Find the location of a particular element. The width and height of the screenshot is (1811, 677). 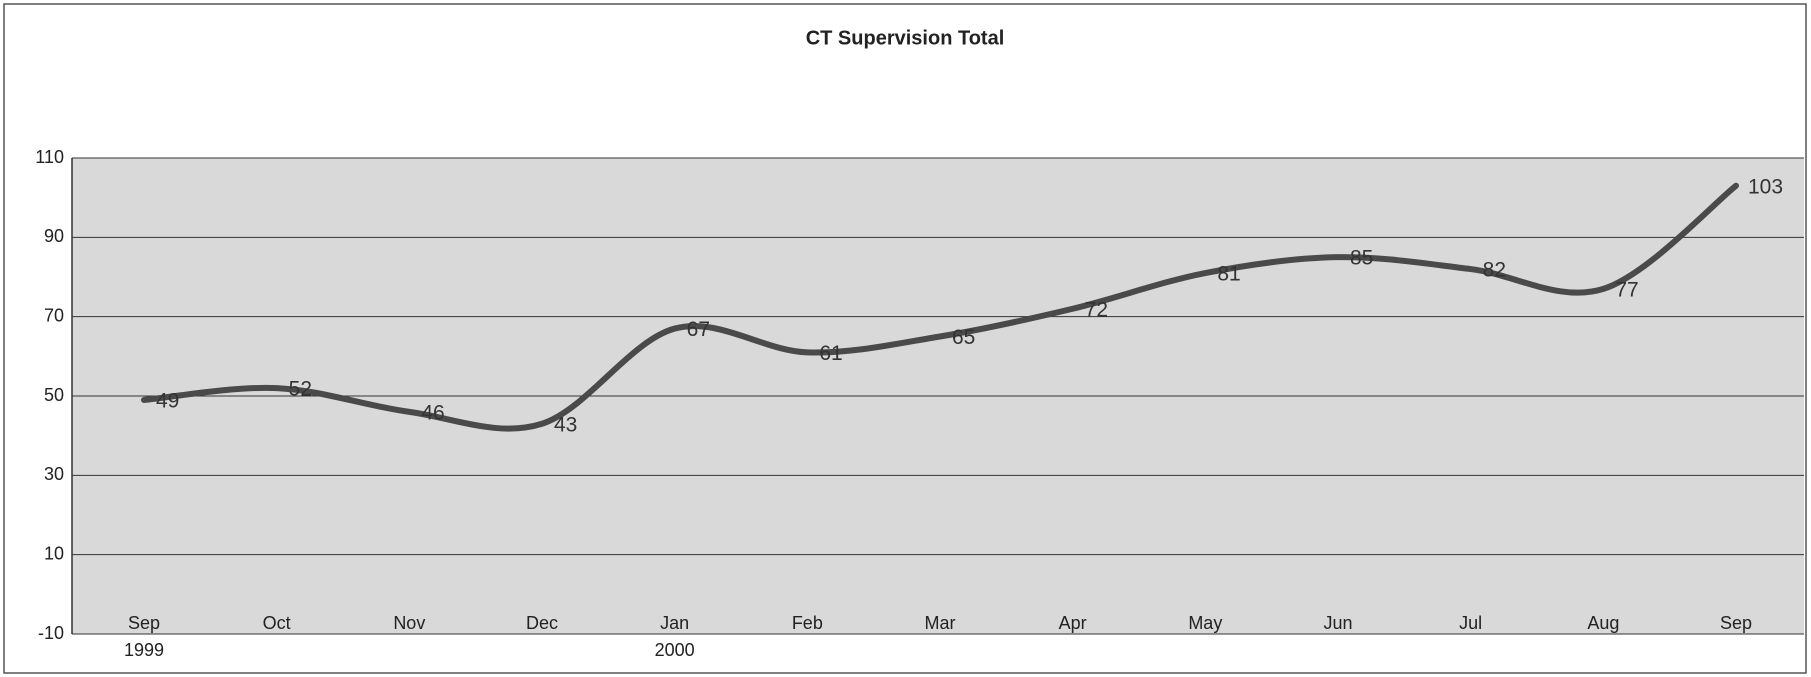

y-tick-label: 10 is located at coordinates (54, 553).